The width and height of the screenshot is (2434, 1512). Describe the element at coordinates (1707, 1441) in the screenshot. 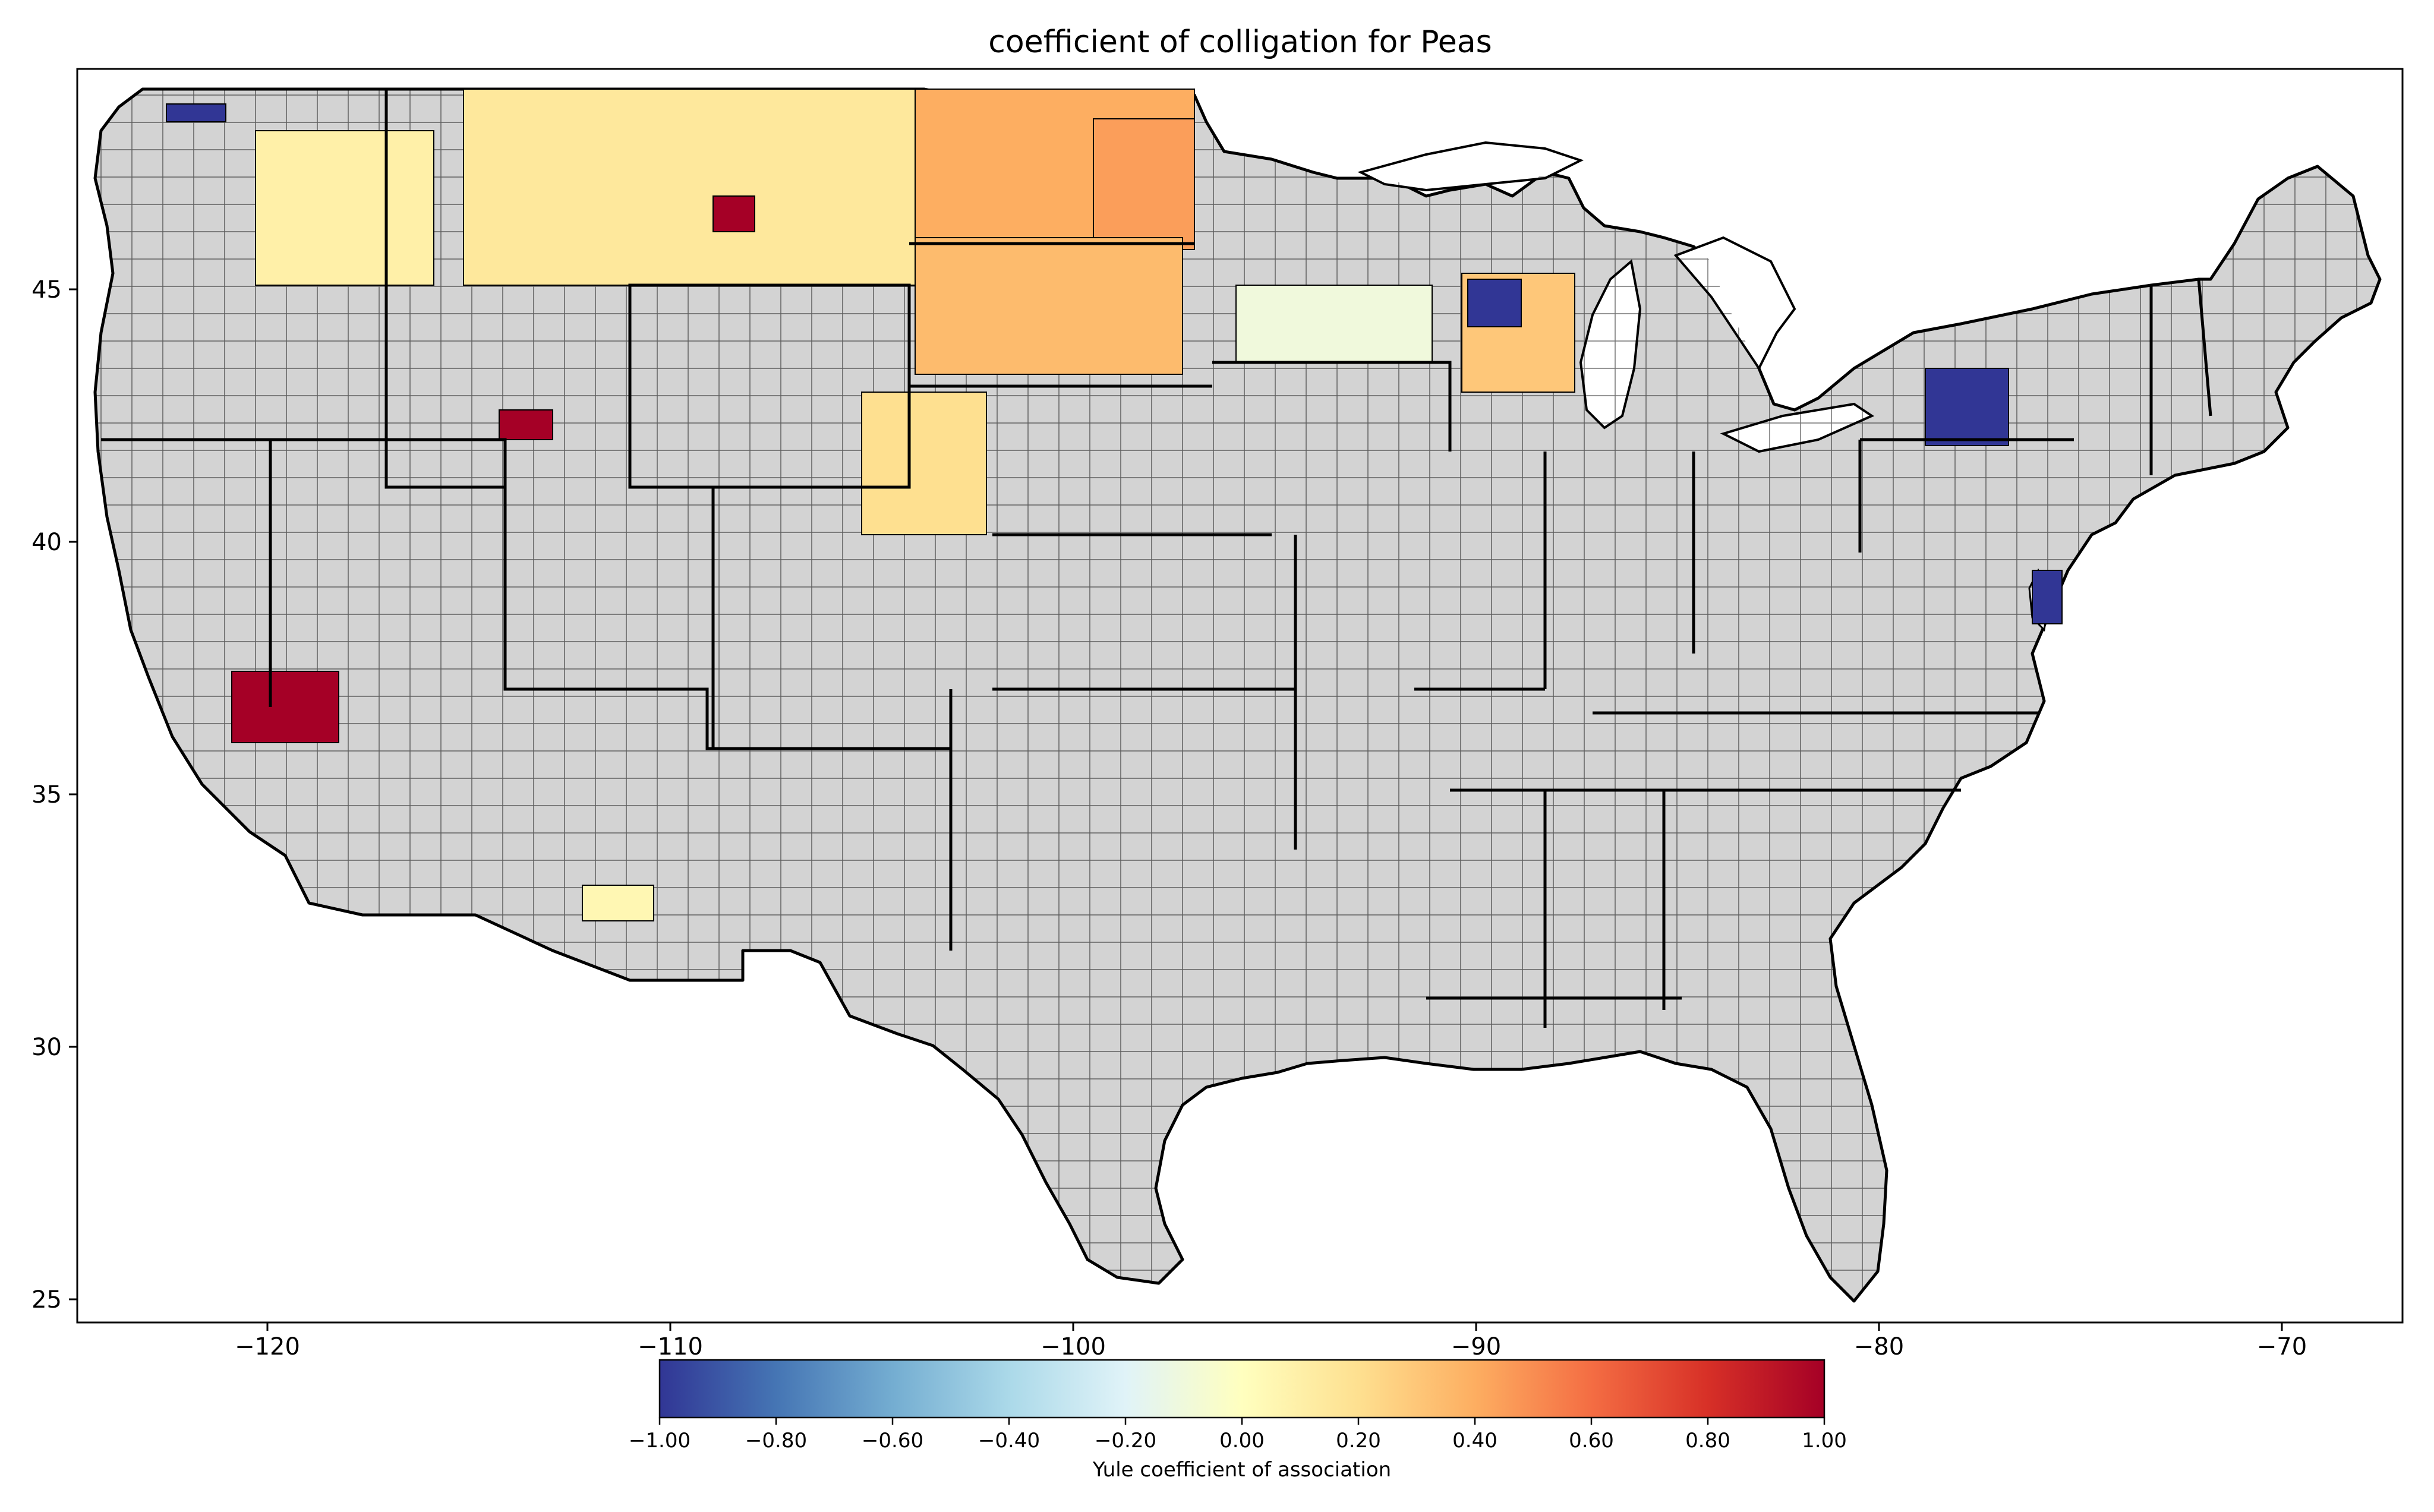

I see `colorbar-tick-label: 0.80` at that location.